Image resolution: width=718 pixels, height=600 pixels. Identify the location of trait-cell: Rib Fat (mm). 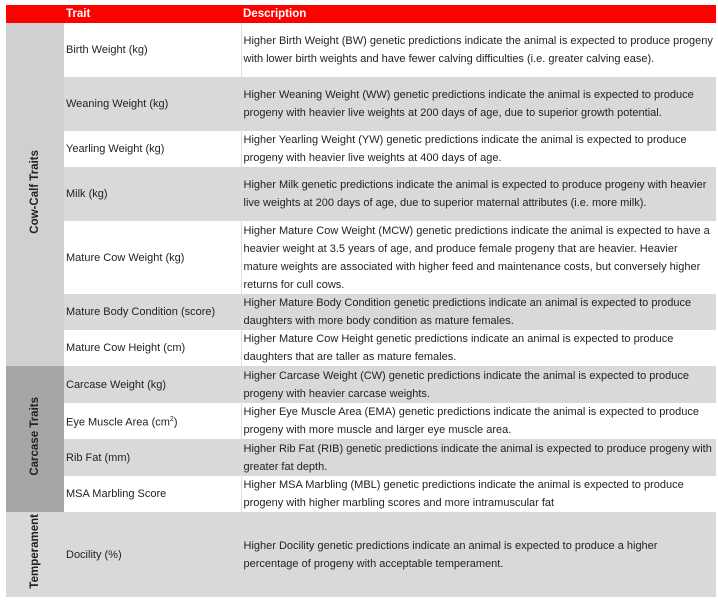
(153, 457).